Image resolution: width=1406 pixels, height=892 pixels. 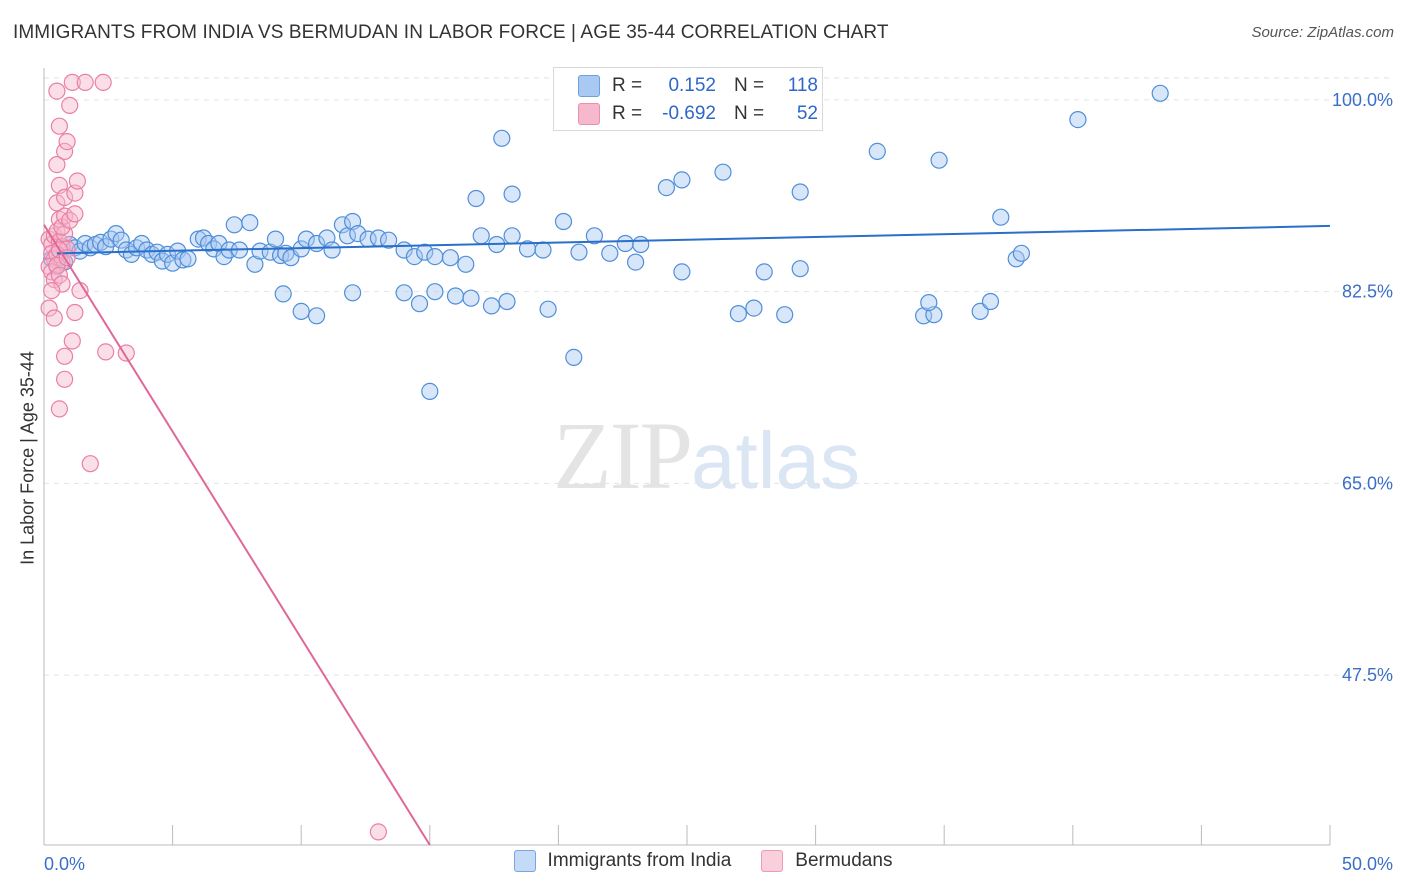 What do you see at coordinates (692, 85) in the screenshot?
I see `legend-r-value: 0.152` at bounding box center [692, 85].